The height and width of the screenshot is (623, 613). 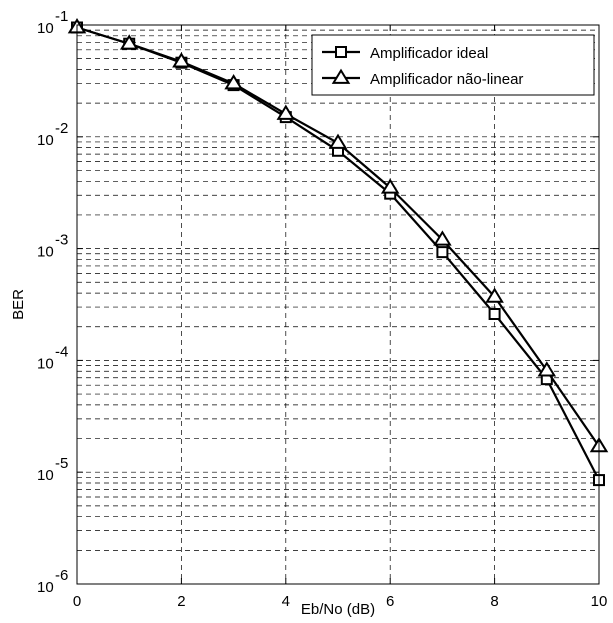 I want to click on y-tick-exponent: -5, so click(x=61, y=463).